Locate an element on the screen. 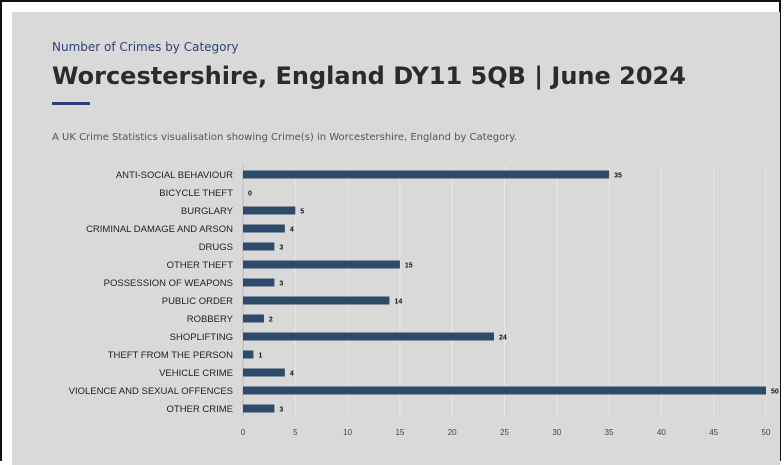 The image size is (784, 465). category-label: BICYCLE THEFT is located at coordinates (196, 193).